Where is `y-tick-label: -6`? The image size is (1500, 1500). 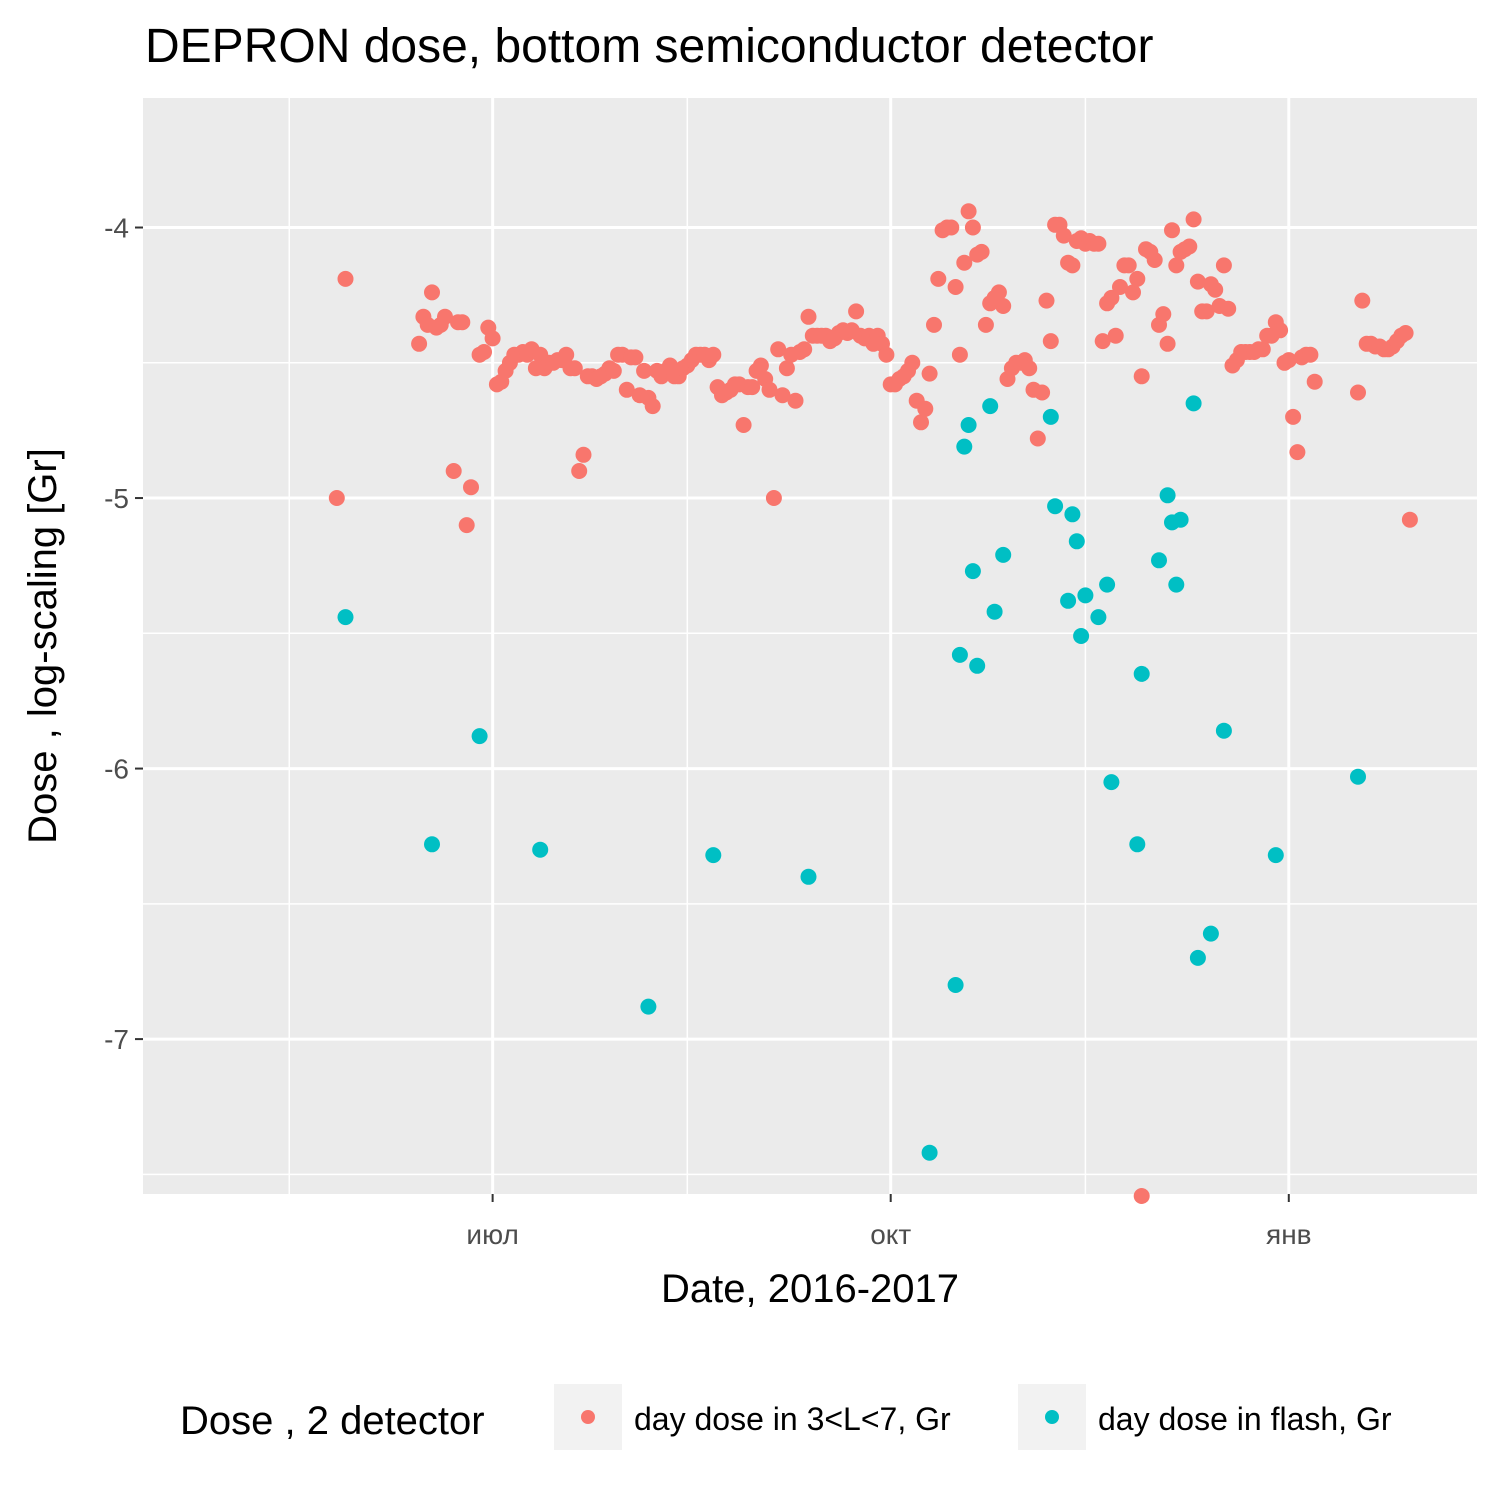 y-tick-label: -6 is located at coordinates (116, 769).